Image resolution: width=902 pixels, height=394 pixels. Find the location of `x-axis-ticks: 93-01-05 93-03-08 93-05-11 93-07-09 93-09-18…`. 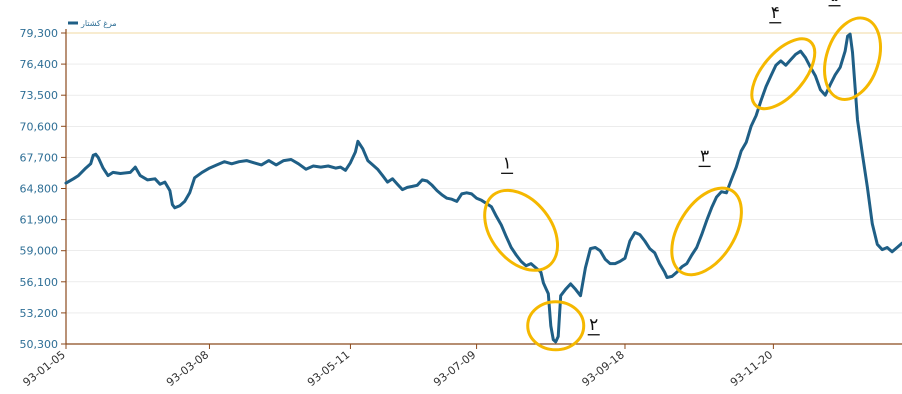

x-axis-ticks: 93-01-05 93-03-08 93-05-11 93-07-09 93-09-18… is located at coordinates (397, 366).